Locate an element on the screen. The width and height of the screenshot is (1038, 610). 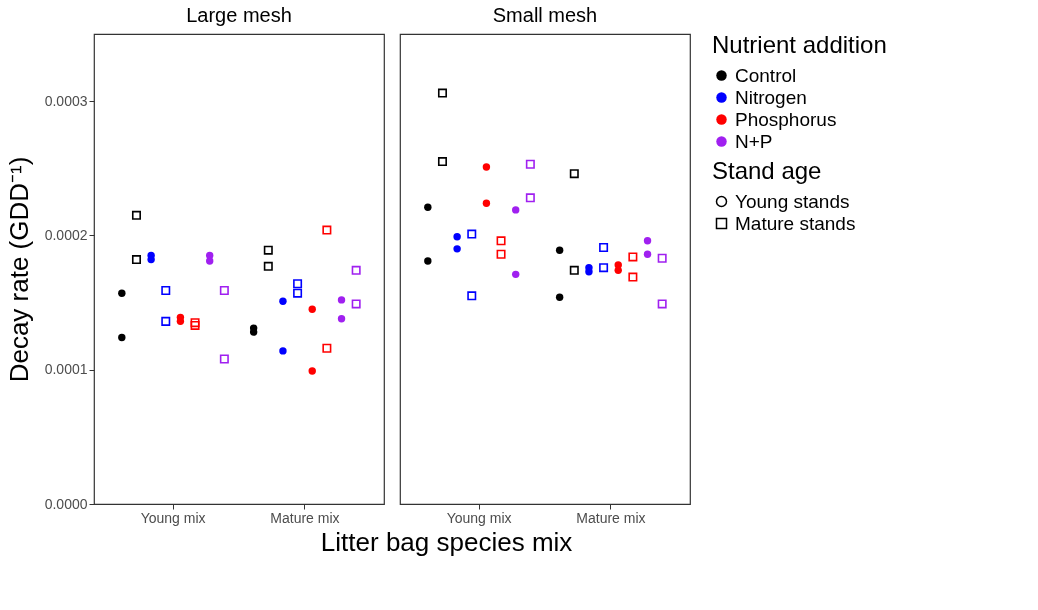
chart-title: Small mesh is located at coordinates (545, 15).